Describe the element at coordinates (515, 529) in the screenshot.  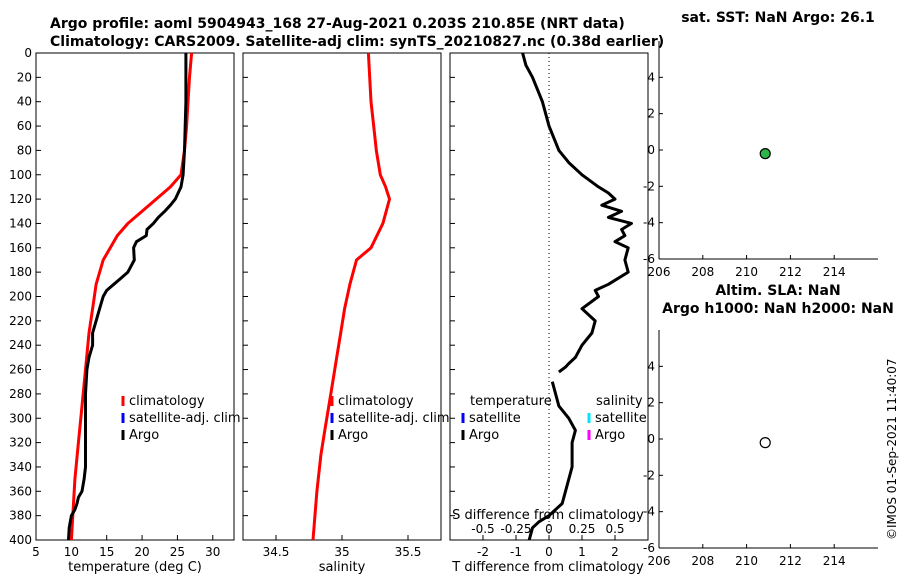
I see `difference-s-tick-label: -0.25` at that location.